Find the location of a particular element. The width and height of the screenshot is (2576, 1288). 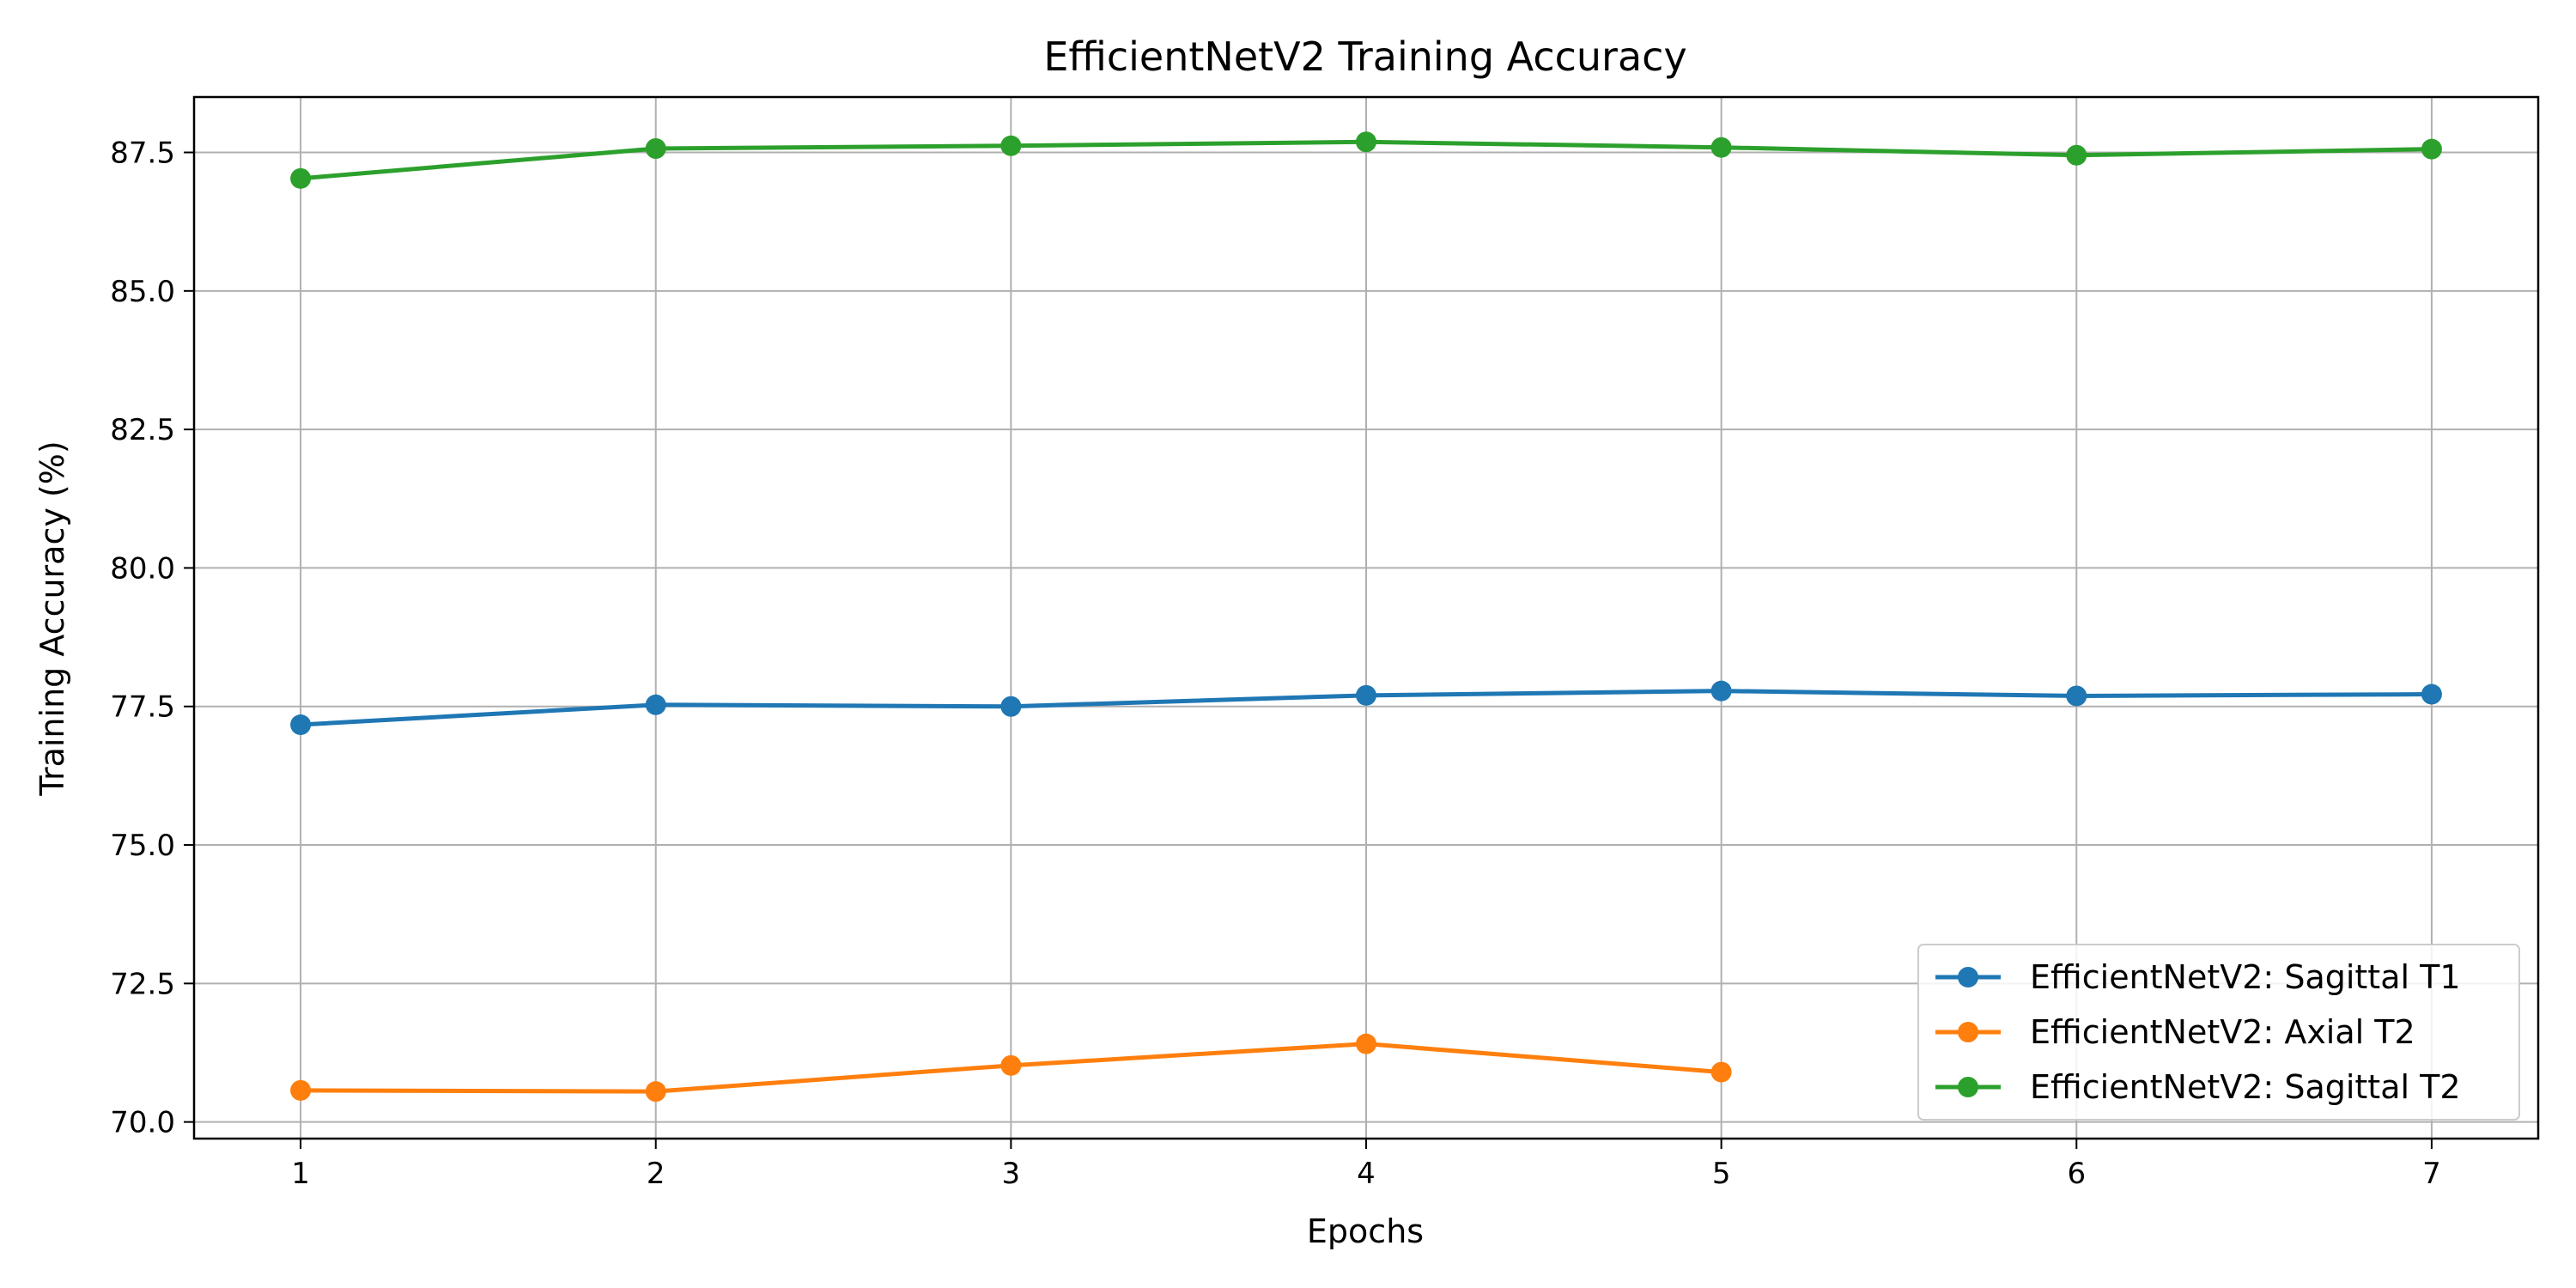

x-axis-label: Epochs is located at coordinates (1365, 1231).